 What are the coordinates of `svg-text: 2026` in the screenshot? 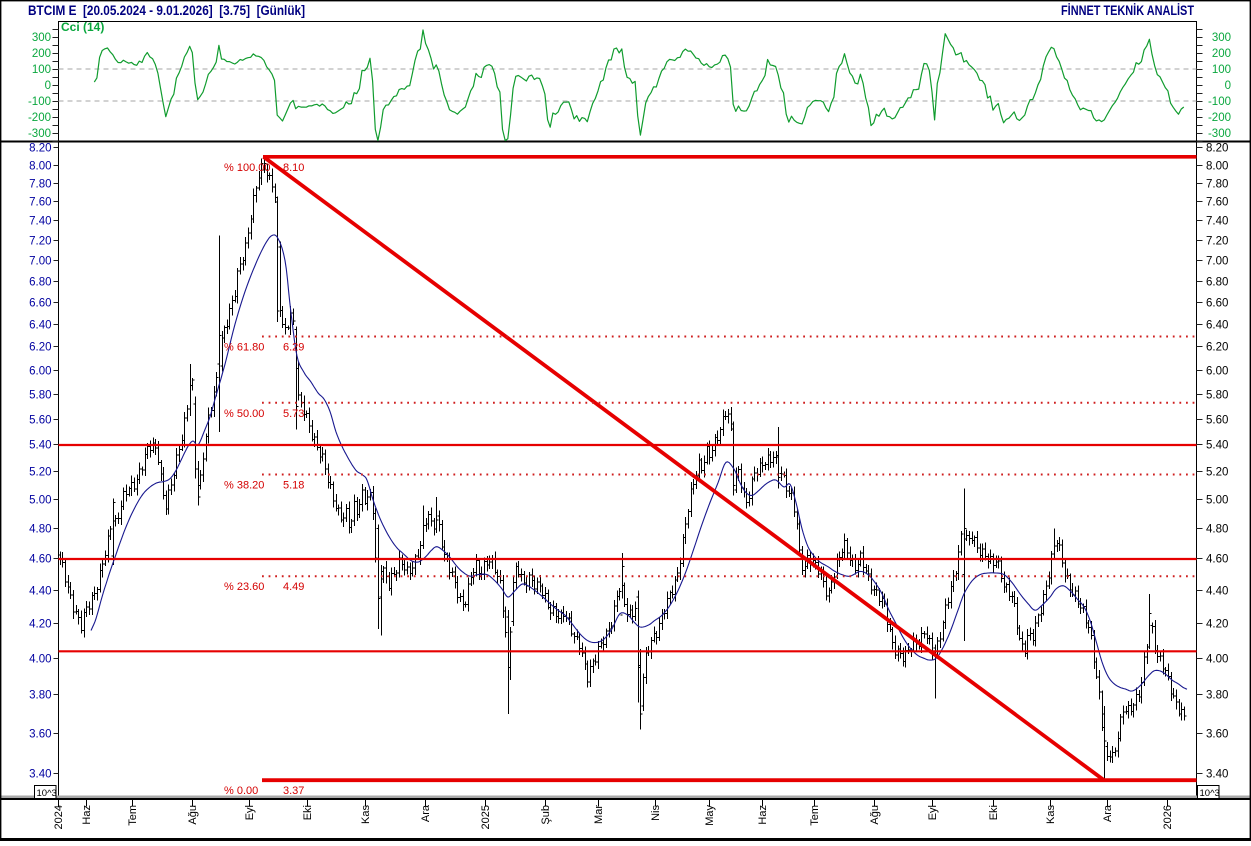 It's located at (1168, 817).